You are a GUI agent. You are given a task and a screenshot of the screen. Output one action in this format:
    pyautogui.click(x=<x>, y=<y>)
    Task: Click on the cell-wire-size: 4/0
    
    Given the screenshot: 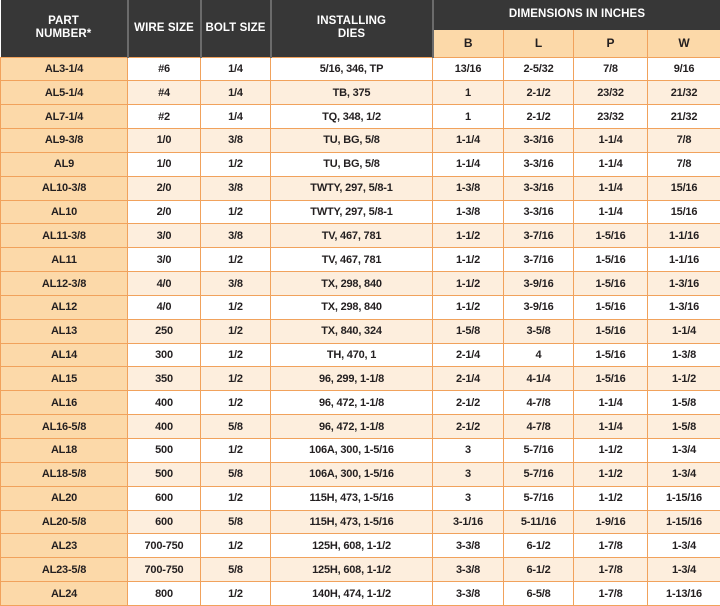 What is the action you would take?
    pyautogui.click(x=164, y=307)
    